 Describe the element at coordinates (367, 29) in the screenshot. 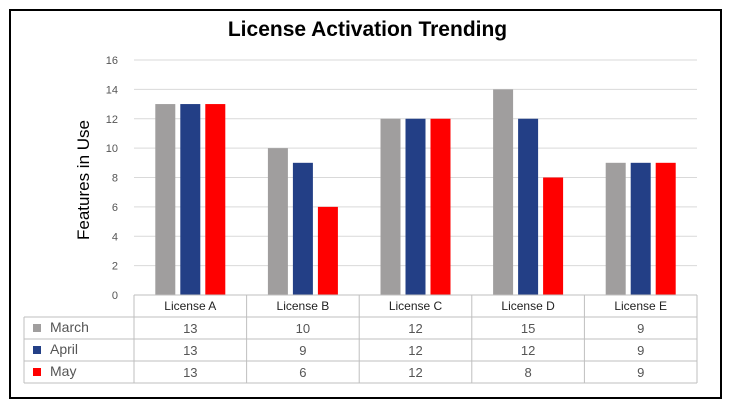

I see `chart-title: License Activation Trending` at that location.